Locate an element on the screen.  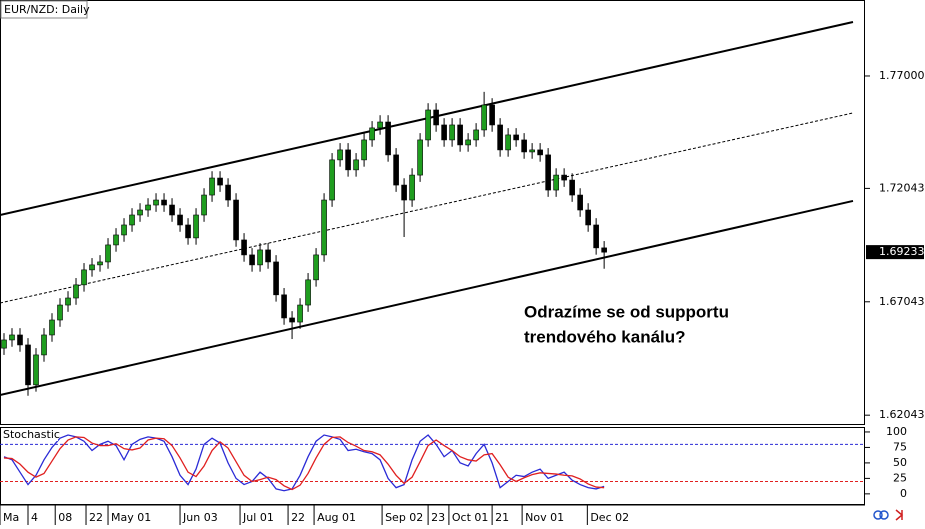
annotation: Odrazíme se od supportu is located at coordinates (626, 311).